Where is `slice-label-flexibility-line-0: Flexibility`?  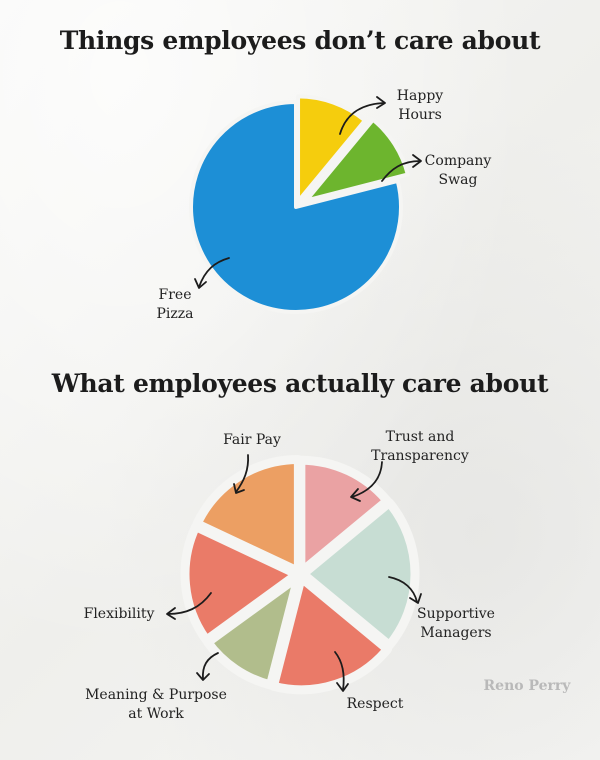
slice-label-flexibility-line-0: Flexibility is located at coordinates (119, 614).